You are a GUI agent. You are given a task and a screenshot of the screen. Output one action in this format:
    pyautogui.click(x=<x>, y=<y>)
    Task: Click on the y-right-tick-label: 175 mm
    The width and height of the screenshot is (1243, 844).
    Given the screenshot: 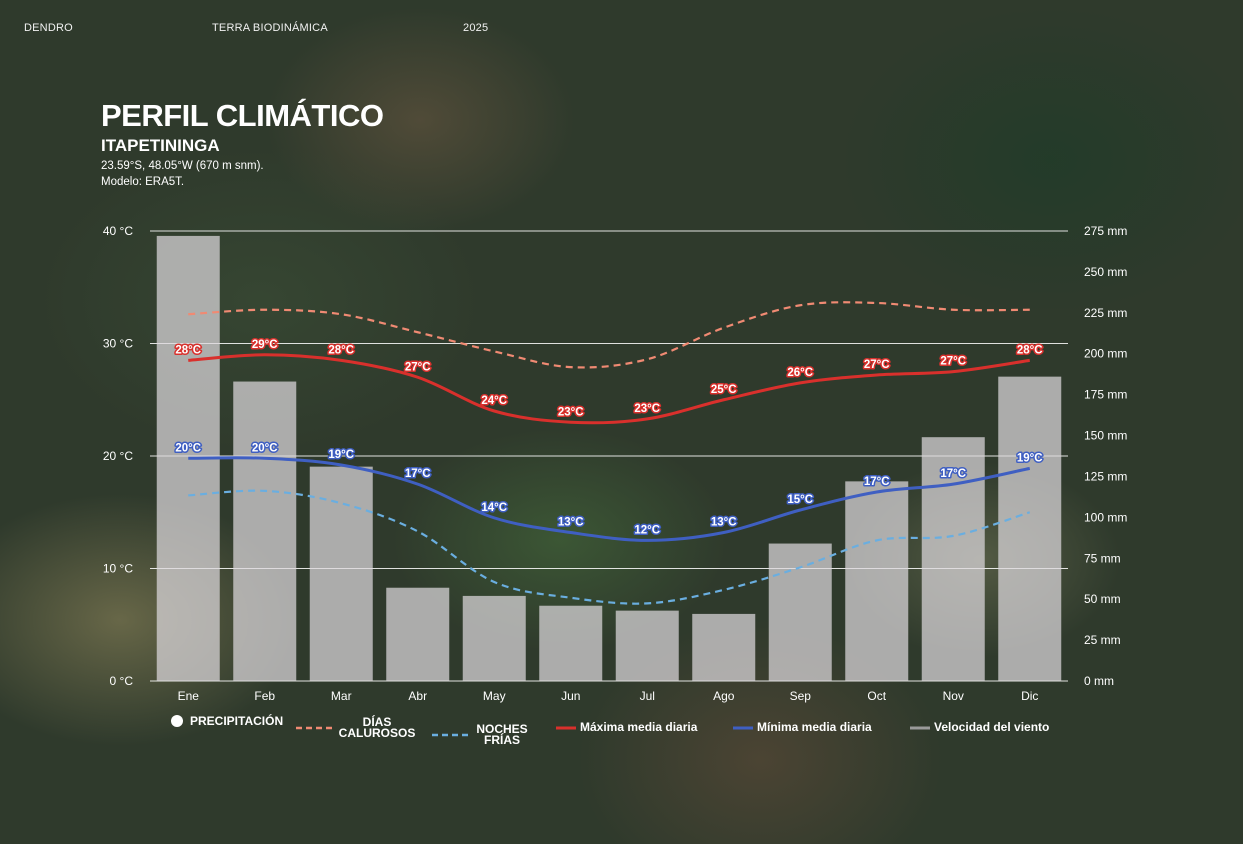 What is the action you would take?
    pyautogui.click(x=1105, y=395)
    